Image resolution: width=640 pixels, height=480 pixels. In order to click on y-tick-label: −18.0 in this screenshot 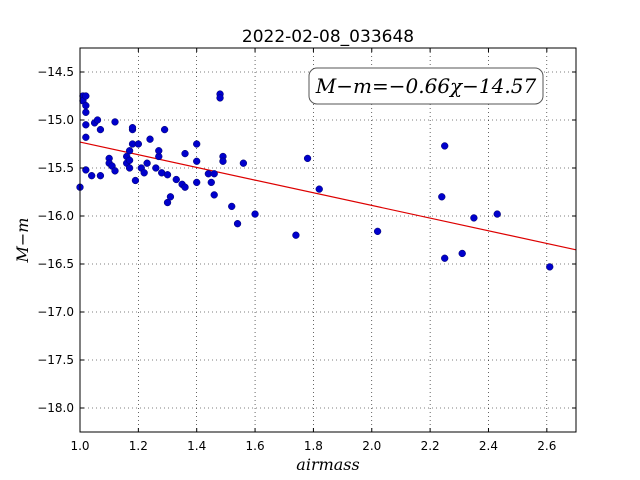, I will do `click(55, 408)`.